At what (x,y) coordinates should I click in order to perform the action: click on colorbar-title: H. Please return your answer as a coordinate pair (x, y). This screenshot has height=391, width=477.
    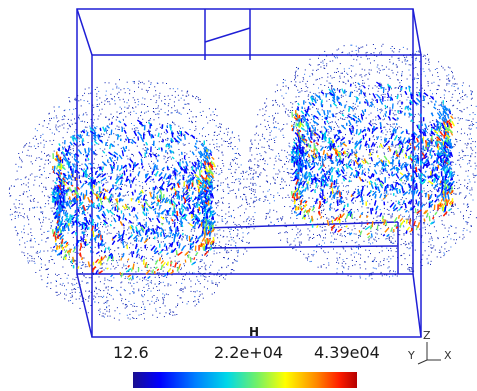
    Looking at the image, I should click on (254, 332).